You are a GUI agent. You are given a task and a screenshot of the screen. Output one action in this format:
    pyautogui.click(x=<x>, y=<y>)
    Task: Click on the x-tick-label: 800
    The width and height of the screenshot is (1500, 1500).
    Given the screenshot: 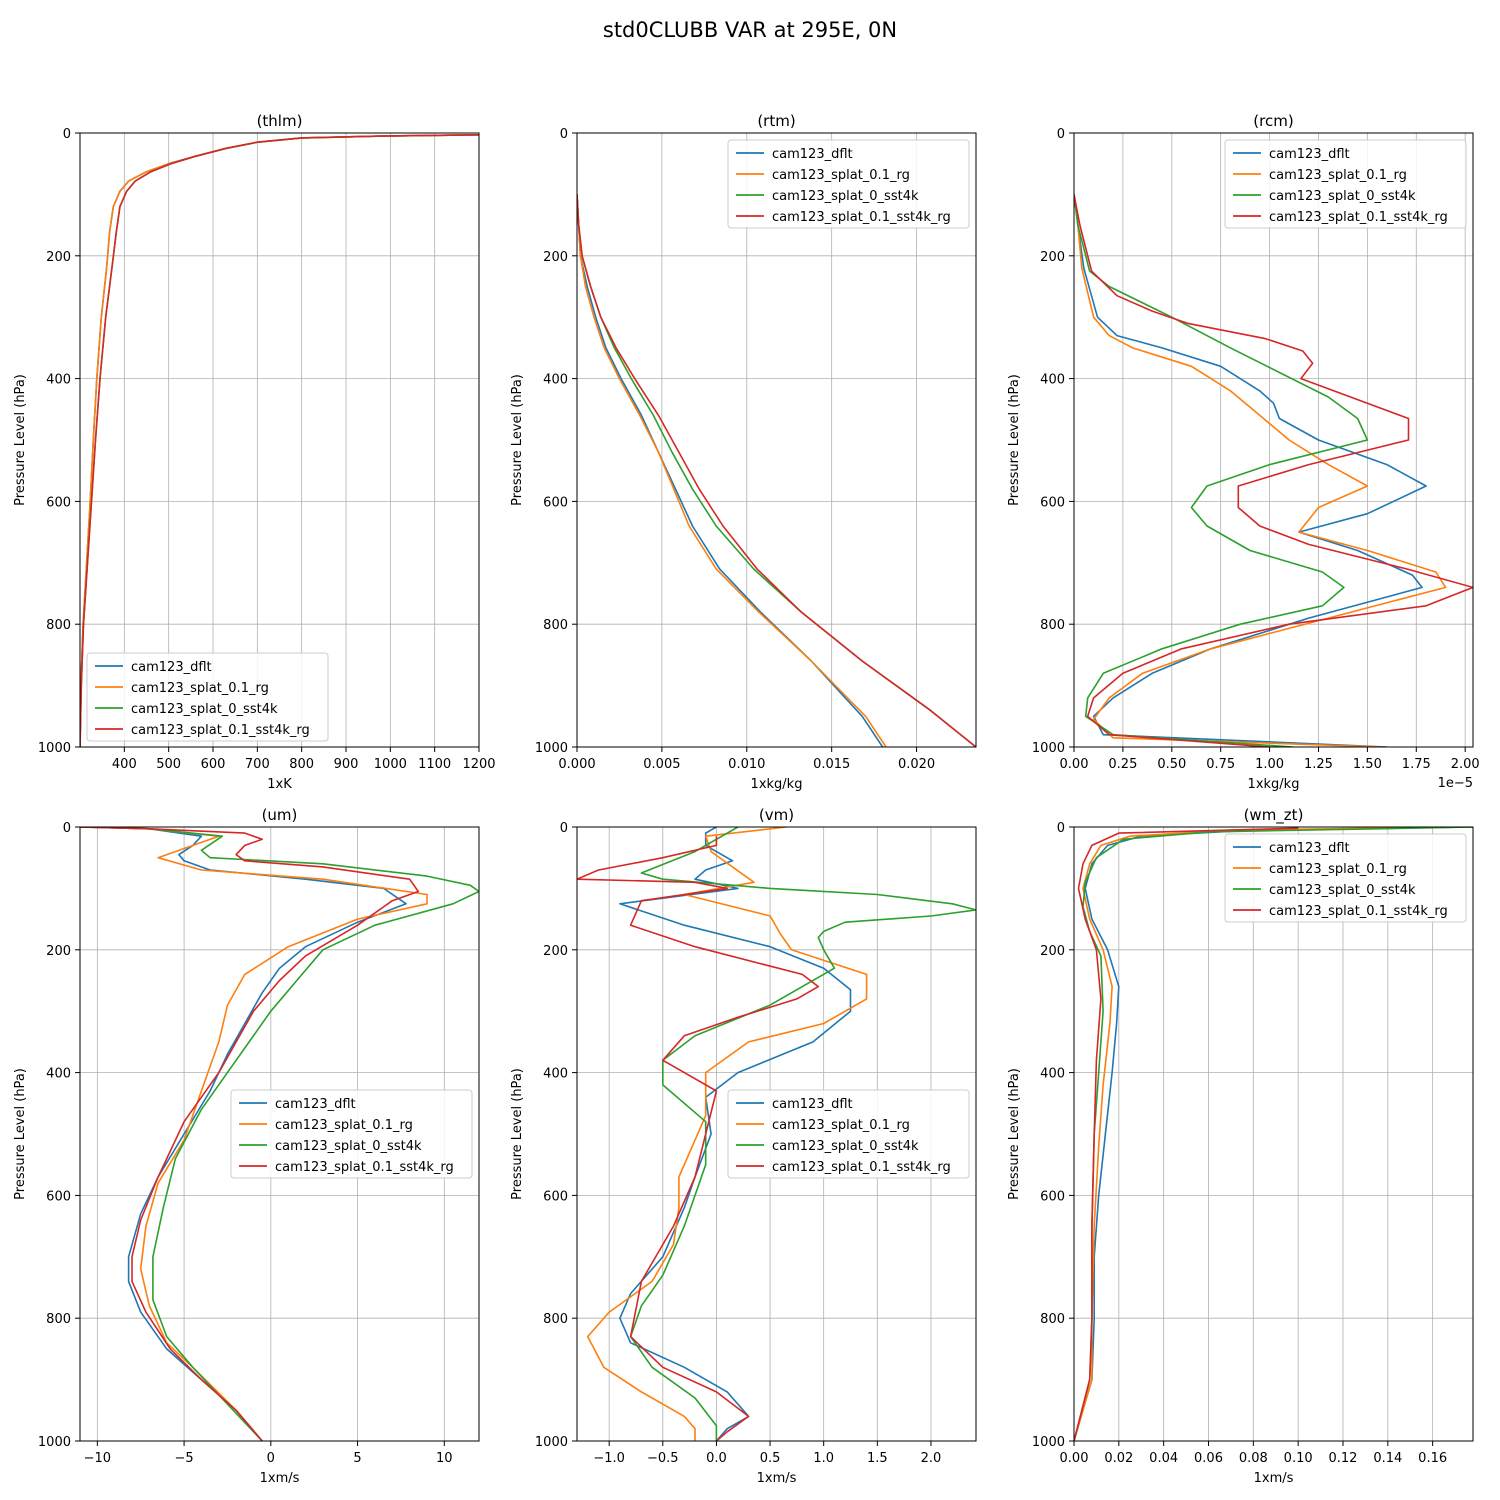 What is the action you would take?
    pyautogui.click(x=301, y=764)
    